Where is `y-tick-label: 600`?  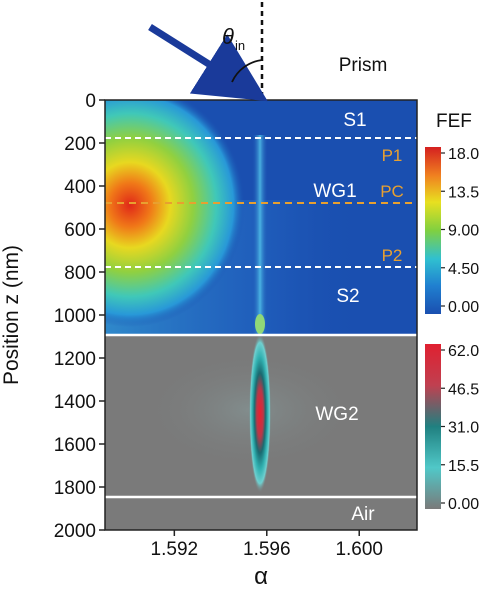 y-tick-label: 600 is located at coordinates (80, 230).